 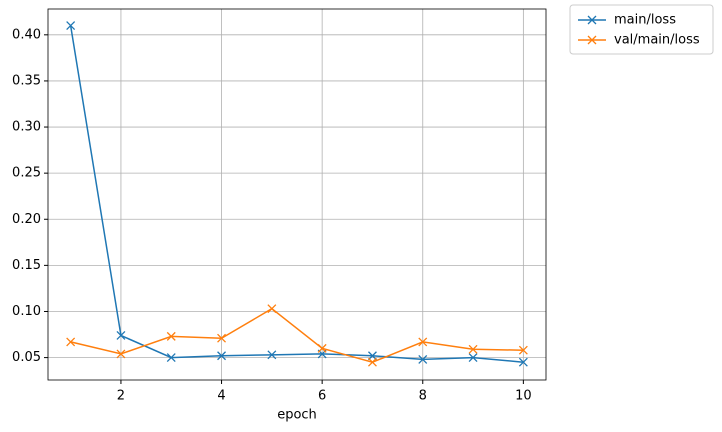 I want to click on y-tick-label: 0.05, so click(x=26, y=357).